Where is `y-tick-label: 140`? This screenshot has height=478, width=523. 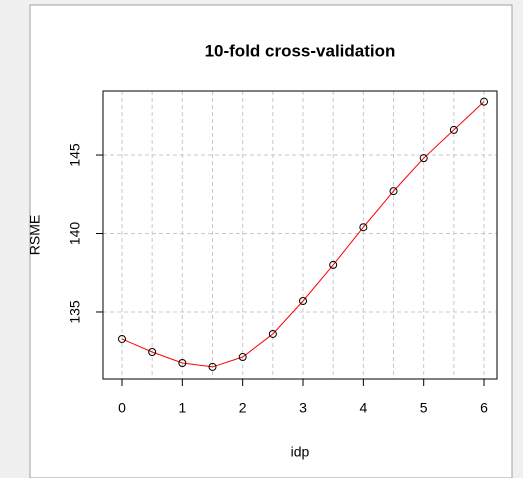
y-tick-label: 140 is located at coordinates (75, 234).